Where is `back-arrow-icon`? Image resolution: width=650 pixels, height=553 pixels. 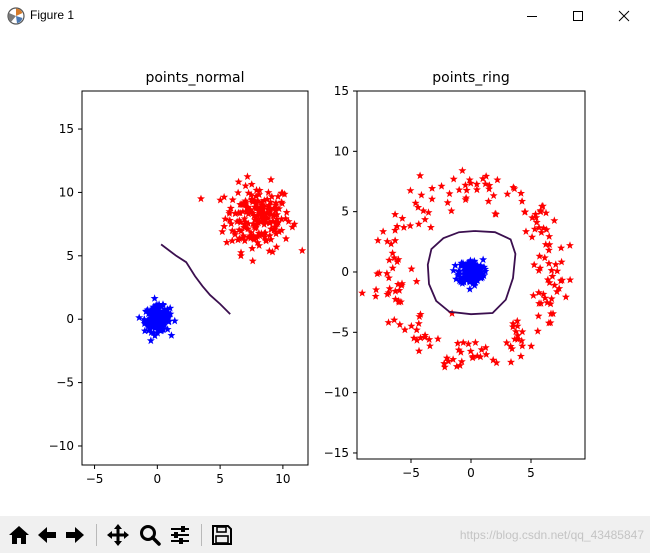
back-arrow-icon is located at coordinates (47, 535).